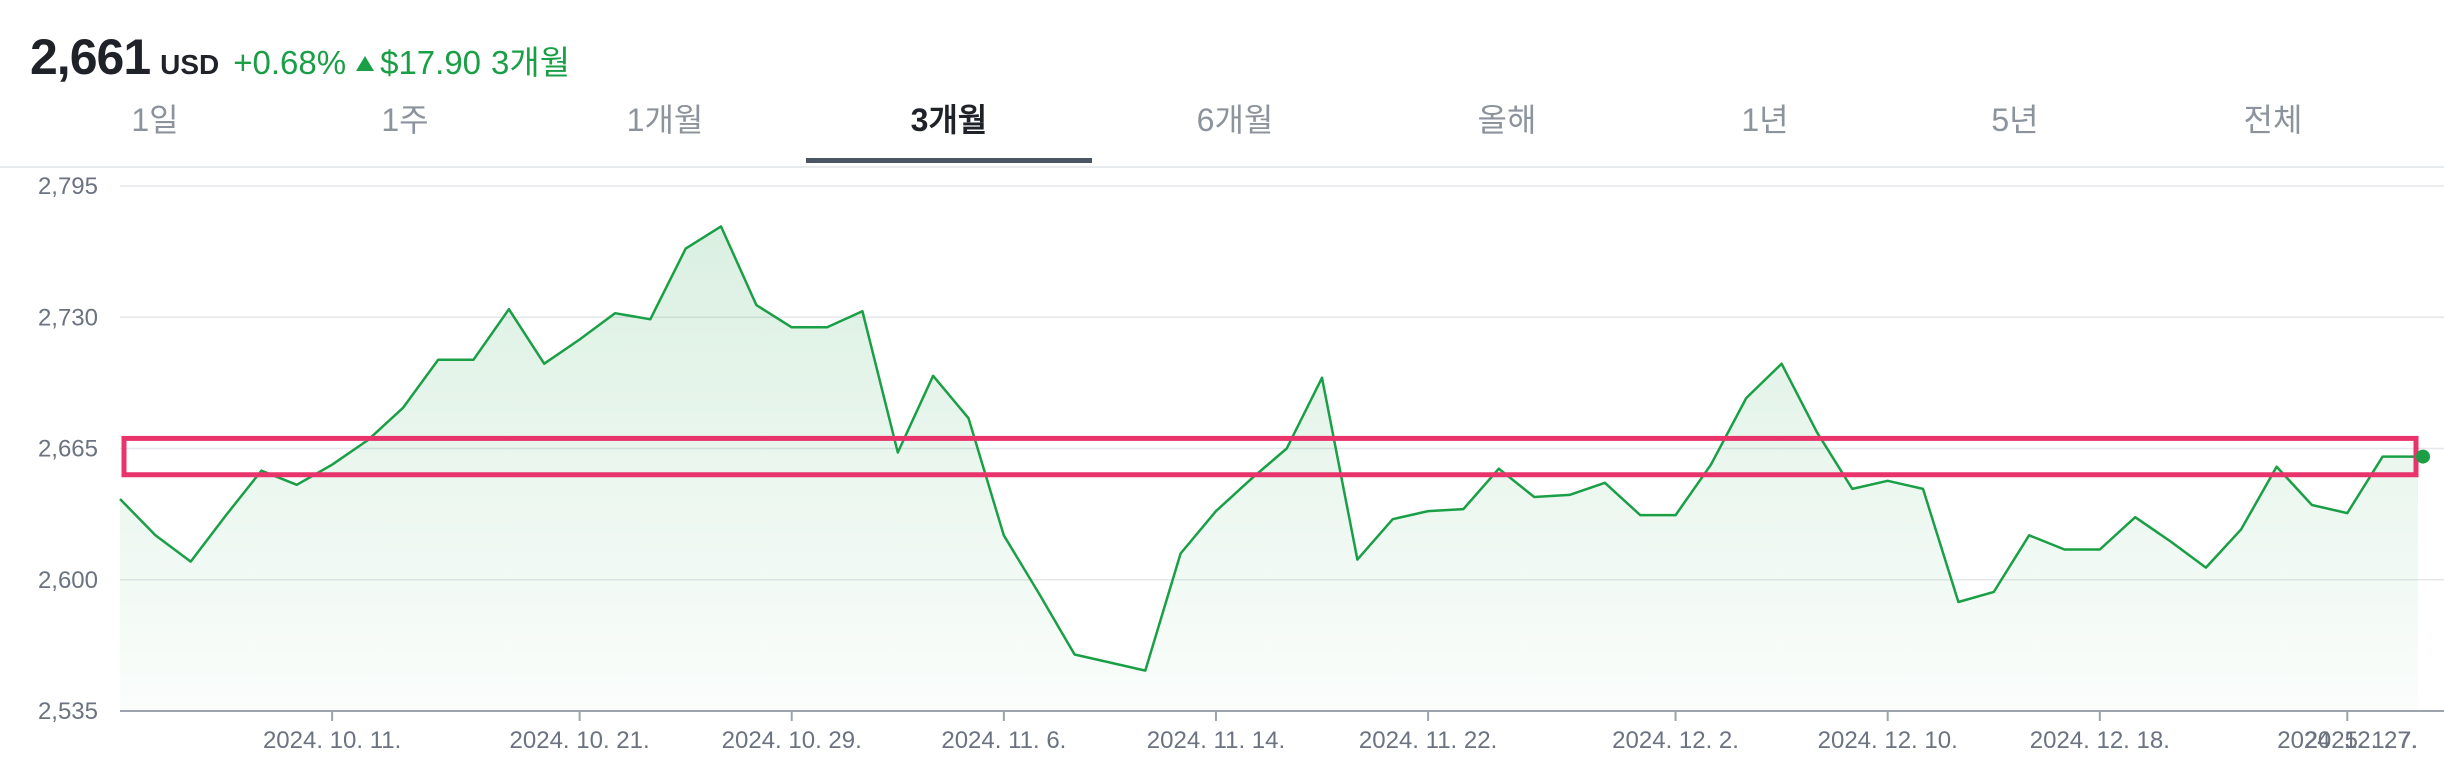 The image size is (2444, 782). Describe the element at coordinates (365, 63) in the screenshot. I see `triangle-up-icon` at that location.